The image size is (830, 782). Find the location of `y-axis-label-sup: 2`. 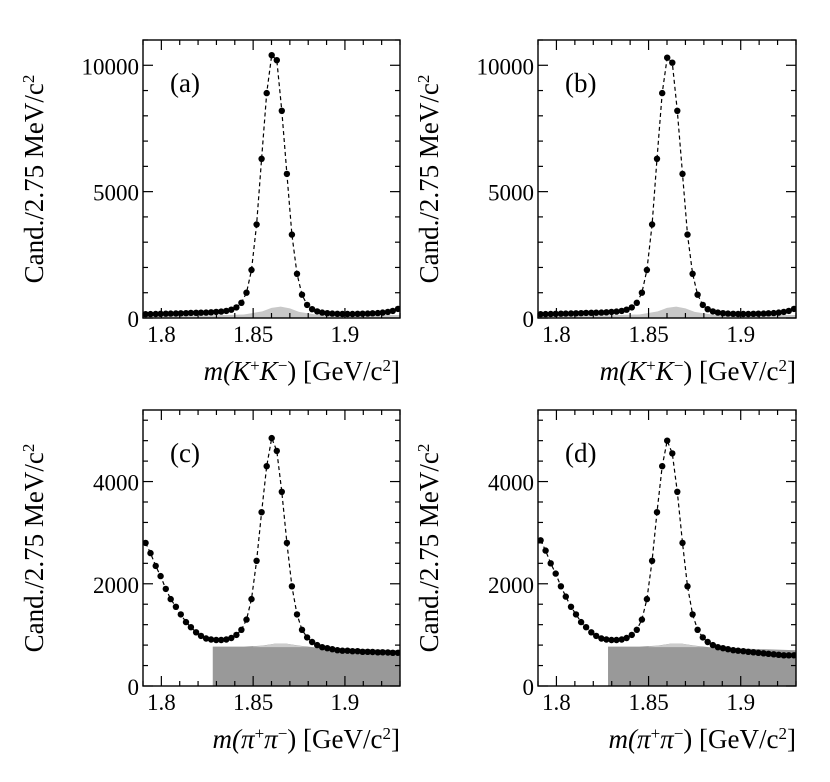

y-axis-label-sup: 2 is located at coordinates (423, 79).